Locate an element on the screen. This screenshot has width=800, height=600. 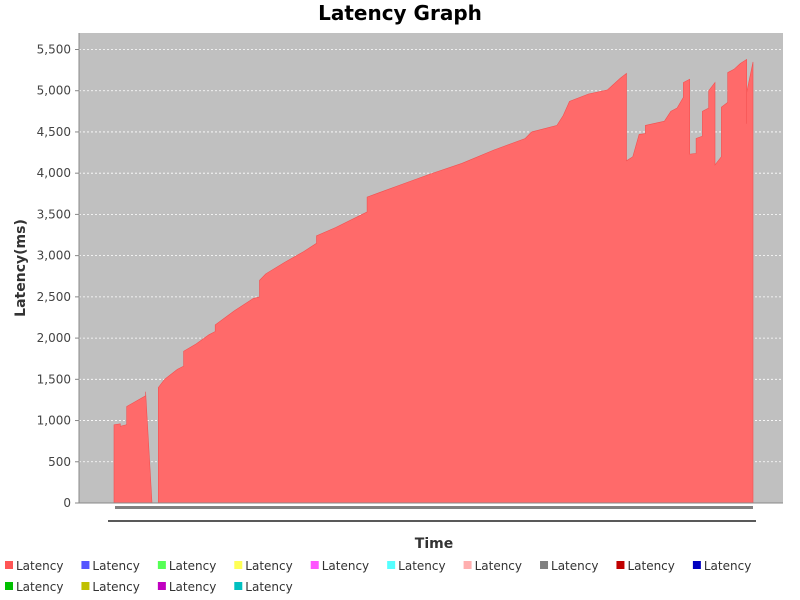
y-tick-label: 500 is located at coordinates (59, 462).